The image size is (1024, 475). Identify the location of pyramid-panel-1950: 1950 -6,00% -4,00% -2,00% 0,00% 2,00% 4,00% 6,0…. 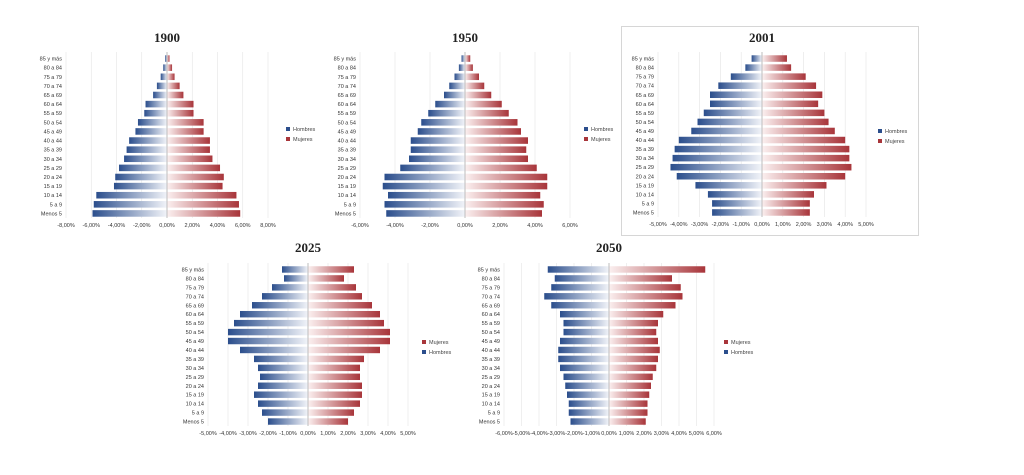
(471, 132).